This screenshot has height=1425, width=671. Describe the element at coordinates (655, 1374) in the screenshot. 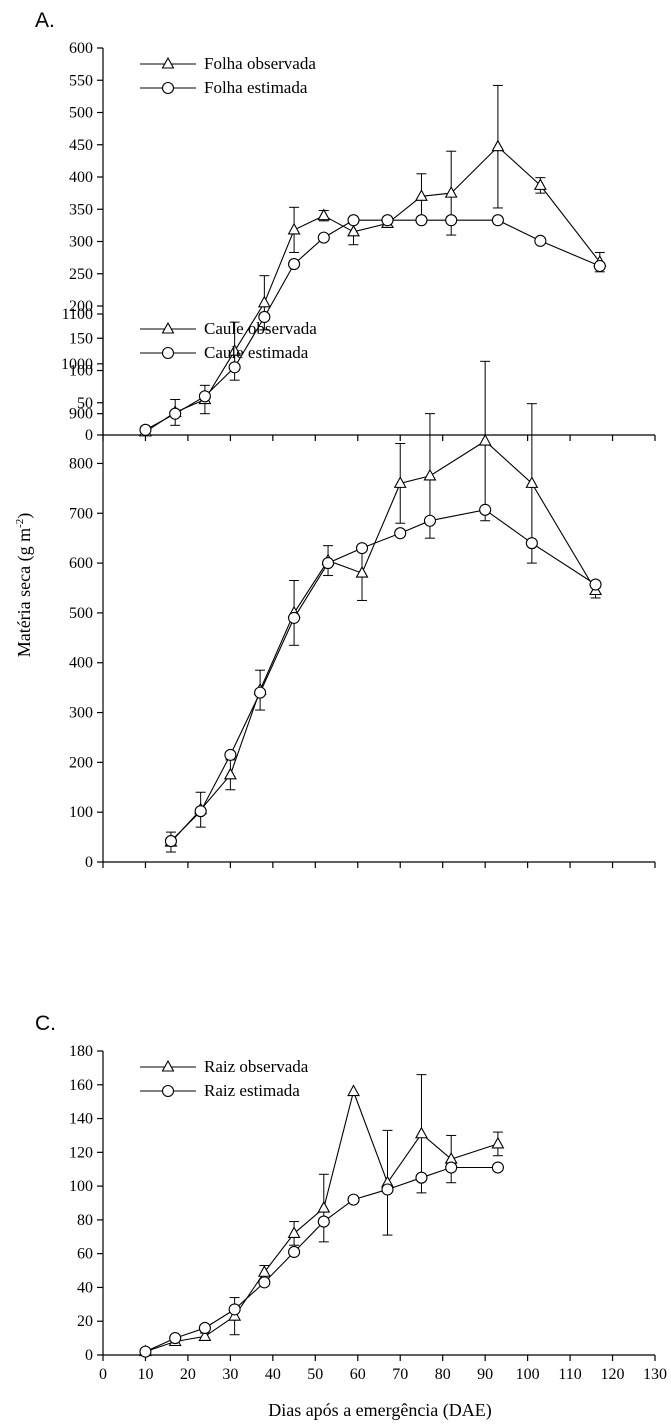

I see `x-tick-label: 130` at that location.